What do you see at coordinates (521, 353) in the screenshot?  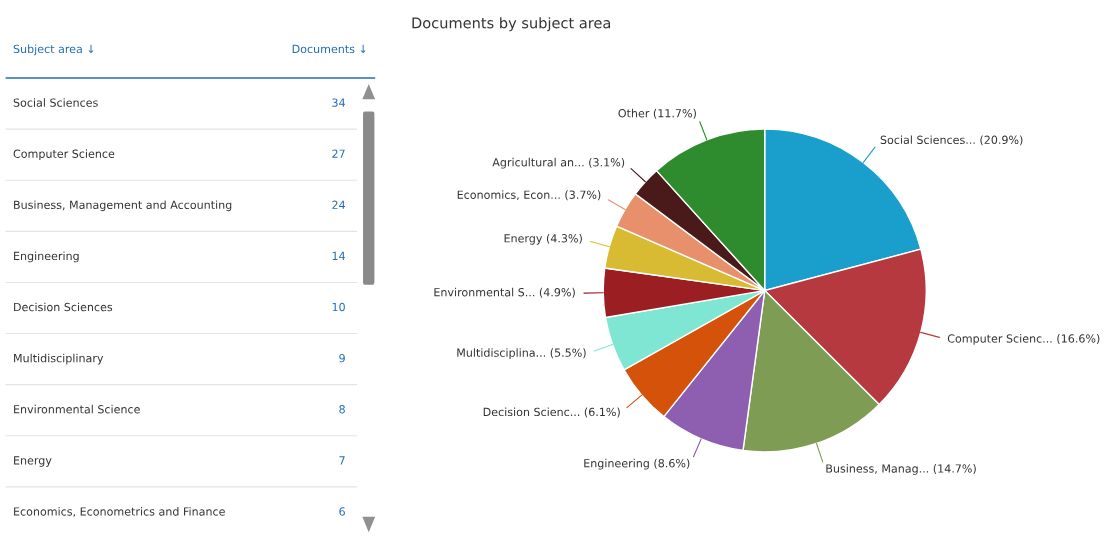 I see `slice-label: Multidisciplina... (5.5%)` at bounding box center [521, 353].